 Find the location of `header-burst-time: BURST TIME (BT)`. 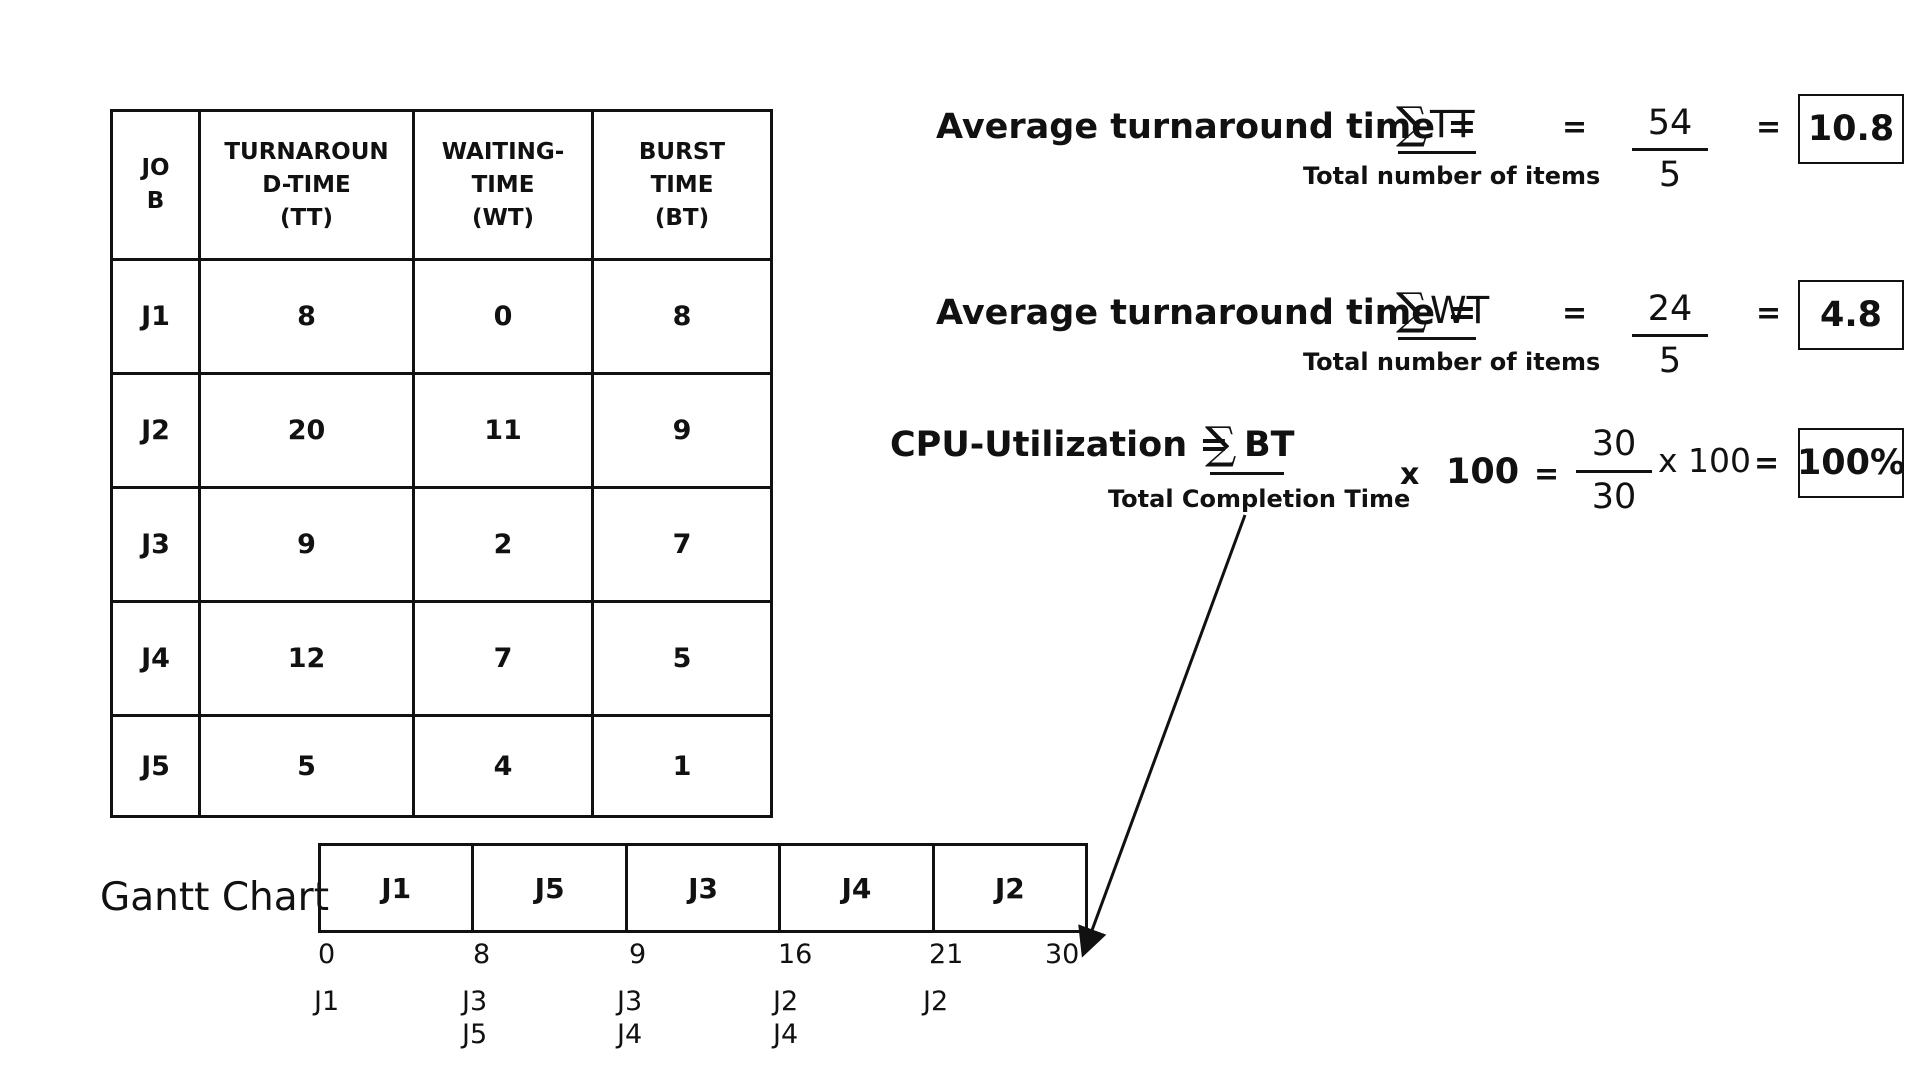

header-burst-time: BURST TIME (BT) is located at coordinates (682, 185).